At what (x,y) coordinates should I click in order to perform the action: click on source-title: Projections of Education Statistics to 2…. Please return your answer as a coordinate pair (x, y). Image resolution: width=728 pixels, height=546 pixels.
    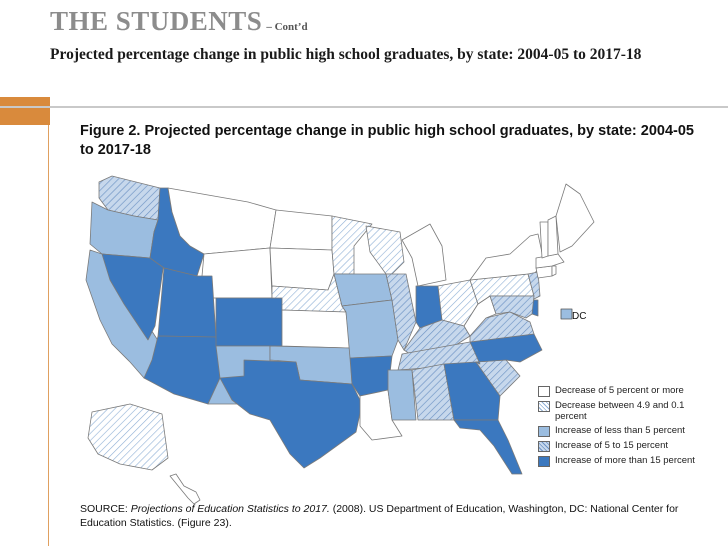
    Looking at the image, I should click on (230, 509).